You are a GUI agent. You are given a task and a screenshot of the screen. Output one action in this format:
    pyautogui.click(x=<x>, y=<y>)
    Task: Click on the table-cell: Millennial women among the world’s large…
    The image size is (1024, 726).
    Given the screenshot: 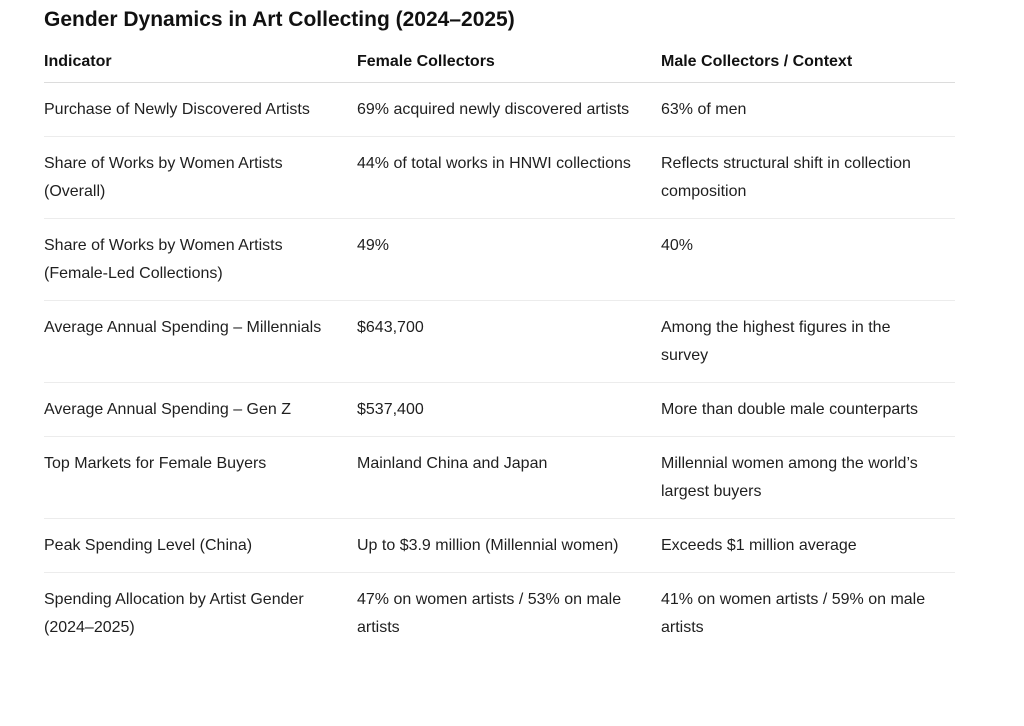 What is the action you would take?
    pyautogui.click(x=808, y=477)
    